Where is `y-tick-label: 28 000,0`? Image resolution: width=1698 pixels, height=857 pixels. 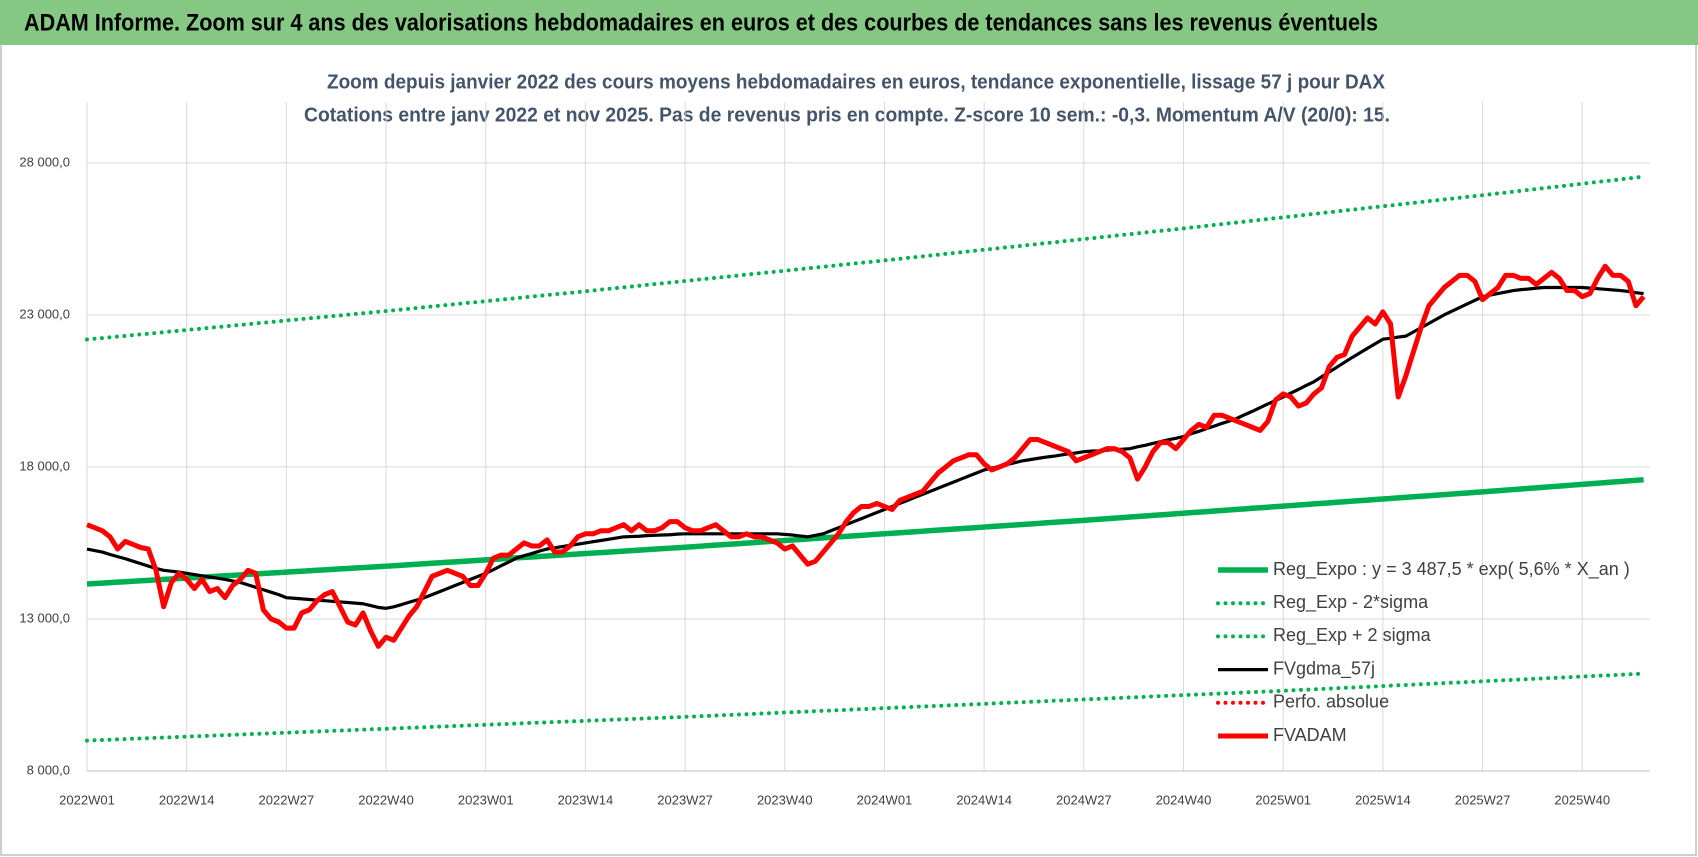 y-tick-label: 28 000,0 is located at coordinates (44, 161).